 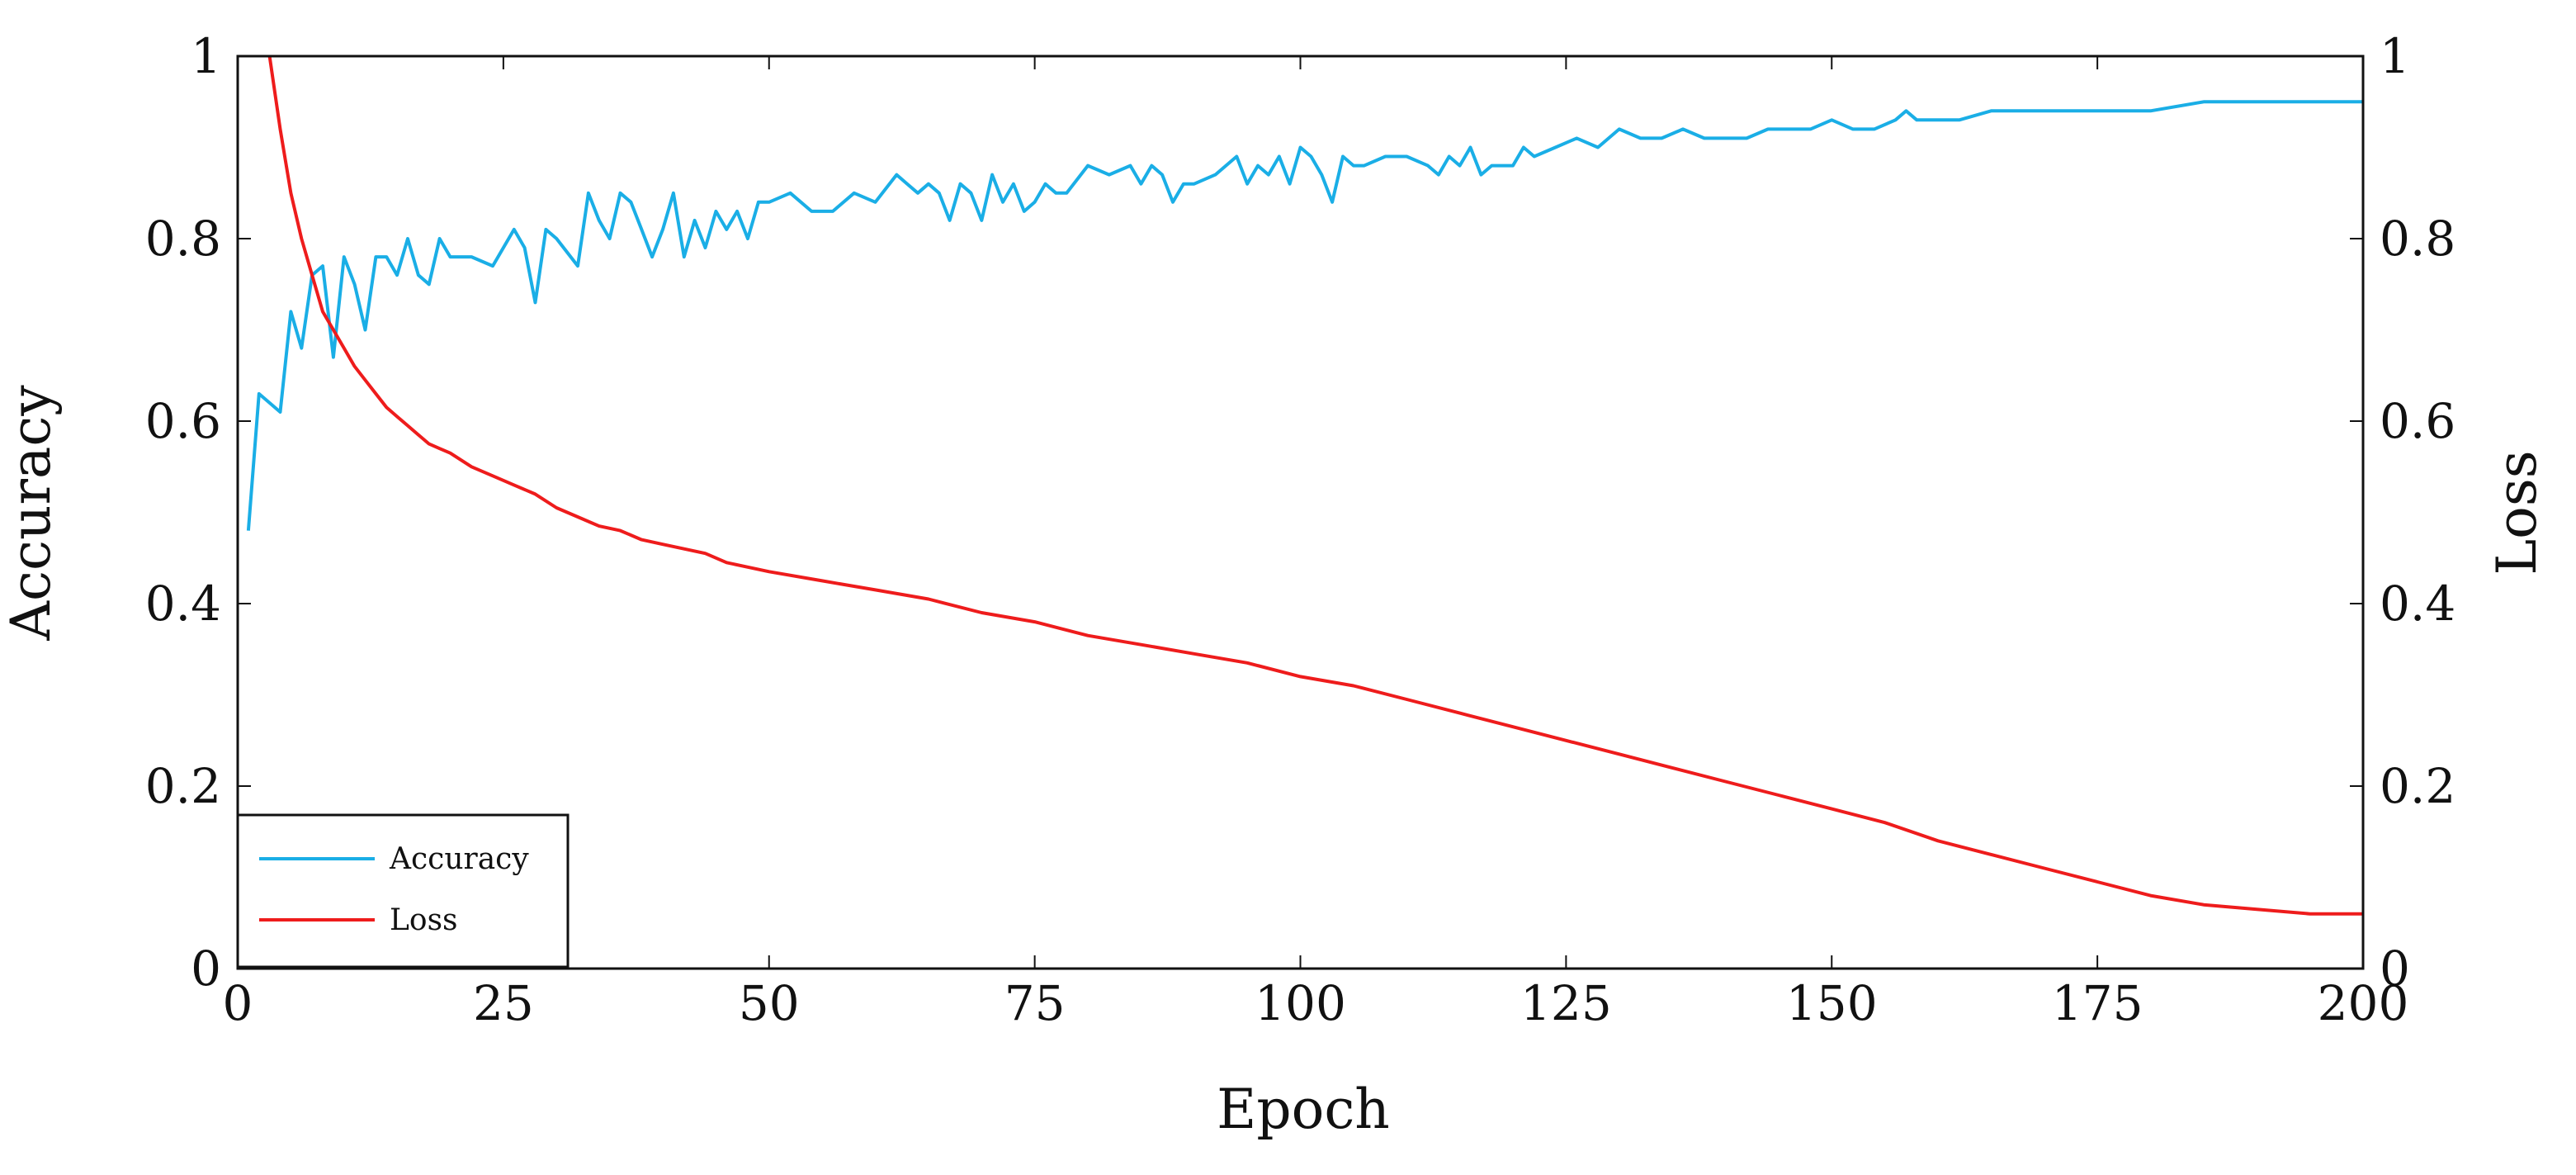 What do you see at coordinates (198, 512) in the screenshot?
I see `y-axis-left: 0 0.2 0.4 0.6 0.8 1` at bounding box center [198, 512].